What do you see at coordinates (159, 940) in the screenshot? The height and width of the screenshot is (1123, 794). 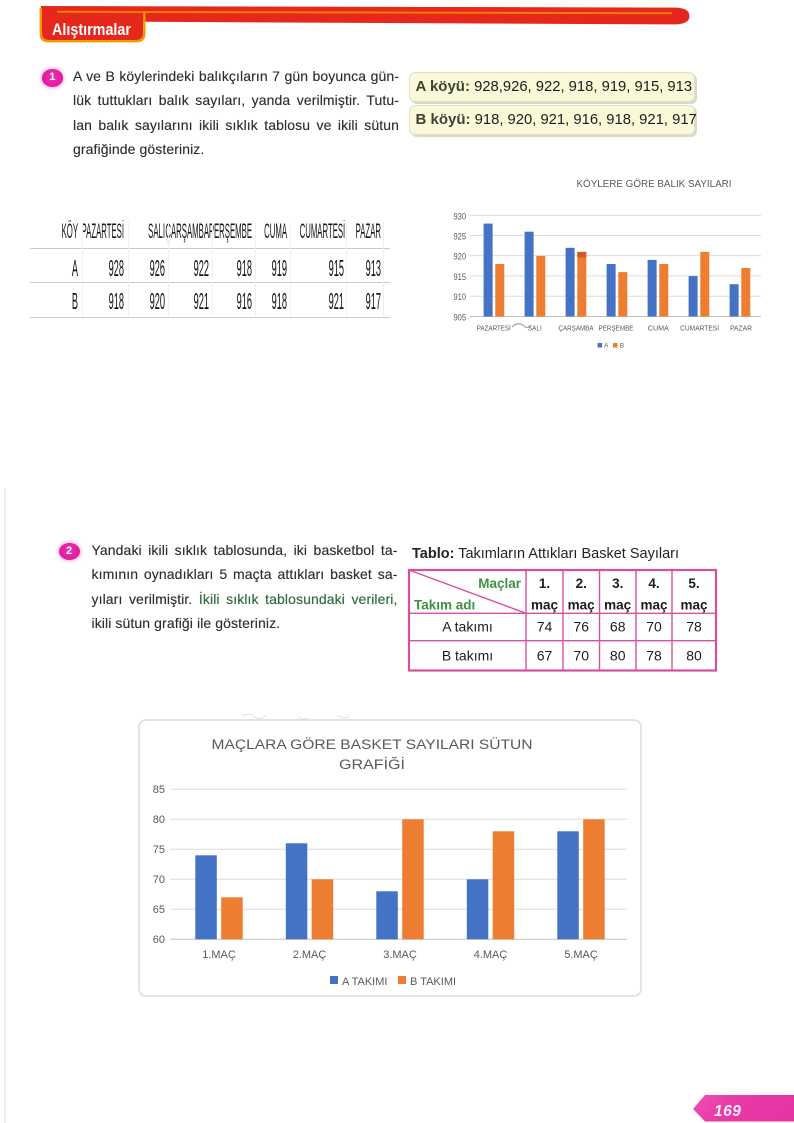 I see `svg-text: 60` at bounding box center [159, 940].